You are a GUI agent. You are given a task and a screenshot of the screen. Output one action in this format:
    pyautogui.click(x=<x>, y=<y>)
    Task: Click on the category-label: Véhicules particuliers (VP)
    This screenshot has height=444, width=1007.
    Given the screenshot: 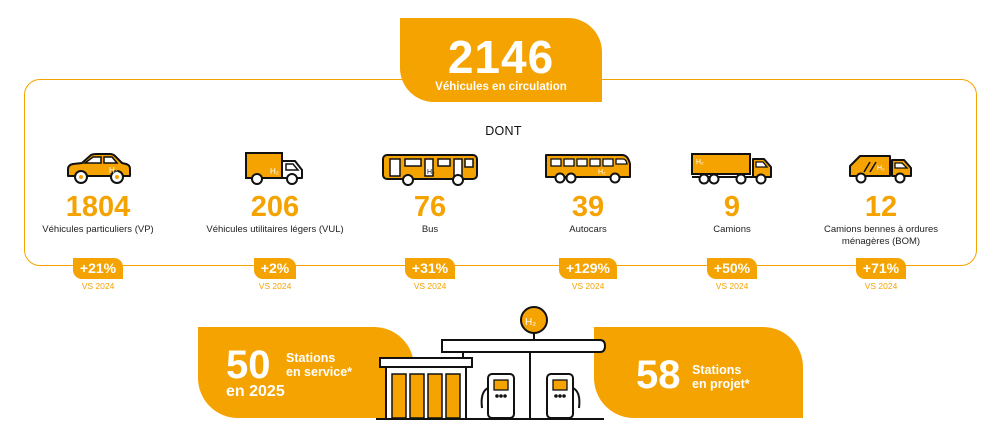 What is the action you would take?
    pyautogui.click(x=98, y=229)
    